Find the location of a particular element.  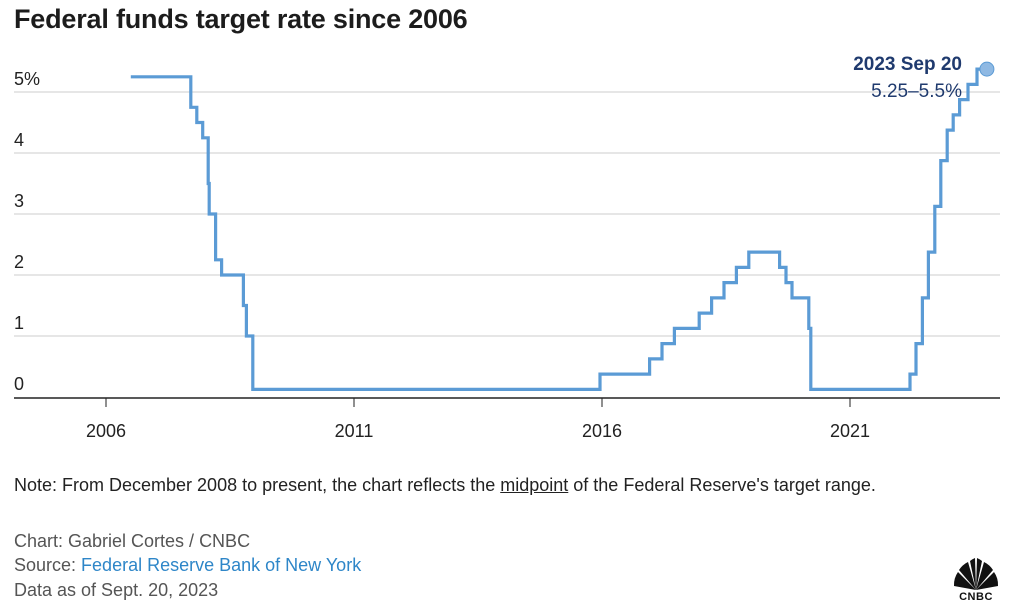

y-tick-label: 2 is located at coordinates (19, 262).